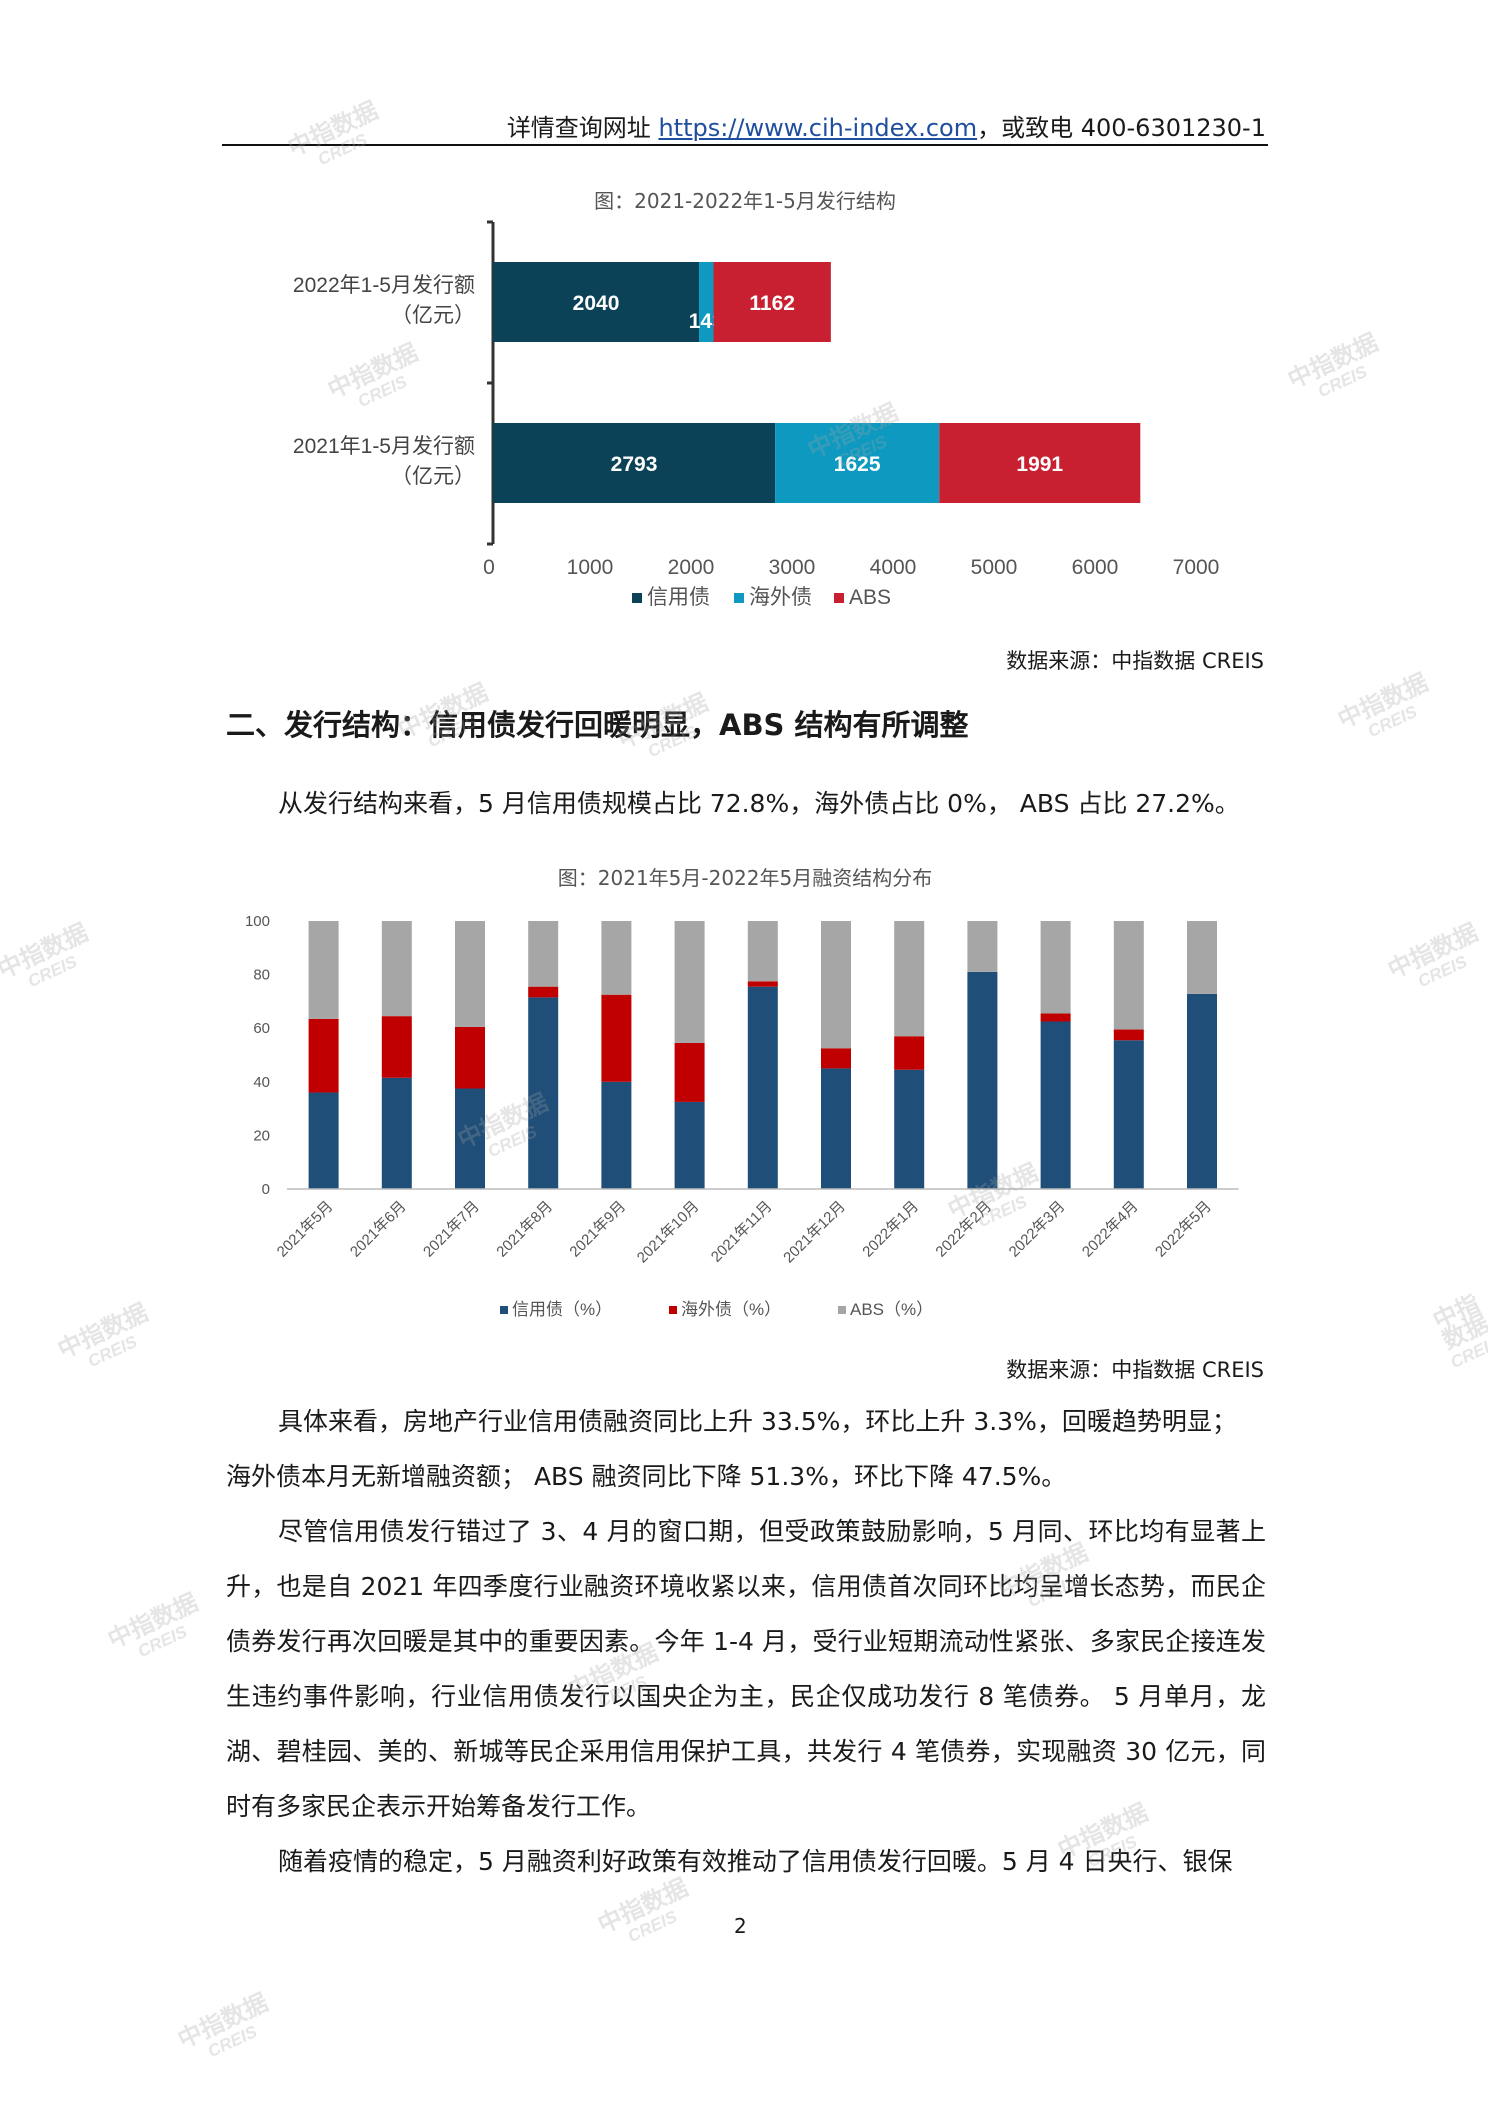 This screenshot has width=1488, height=2104. Describe the element at coordinates (1121, 128) in the screenshot. I see `header-suffix: ，或致电 400-6301230-1` at that location.